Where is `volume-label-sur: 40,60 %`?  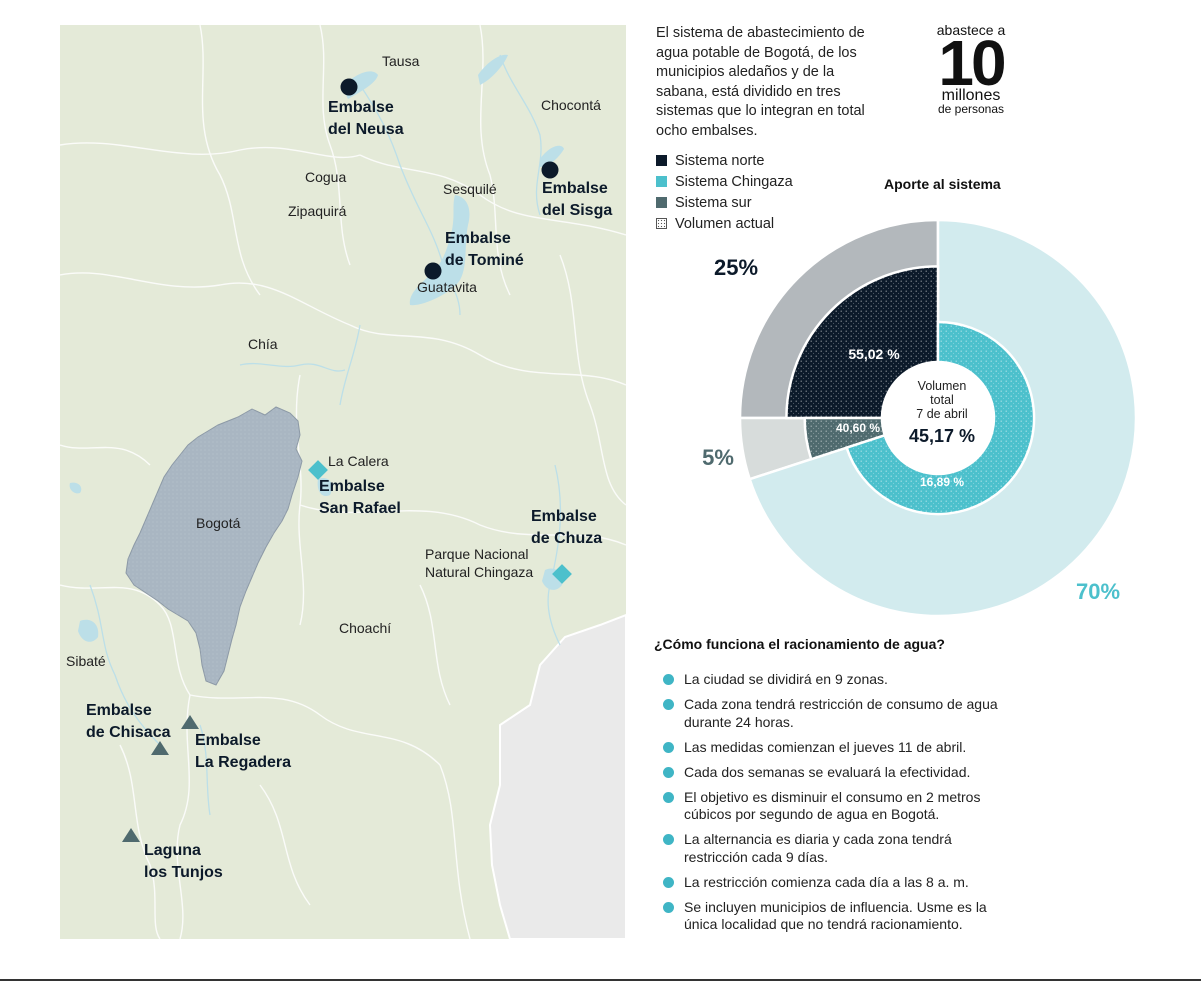
volume-label-sur: 40,60 % is located at coordinates (858, 428).